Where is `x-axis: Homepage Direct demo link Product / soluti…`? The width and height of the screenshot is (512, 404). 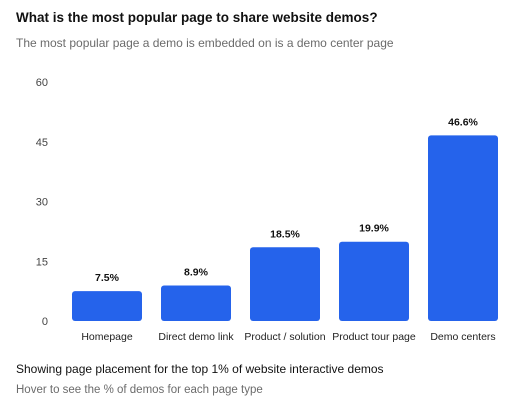
x-axis: Homepage Direct demo link Product / soluti… is located at coordinates (288, 337).